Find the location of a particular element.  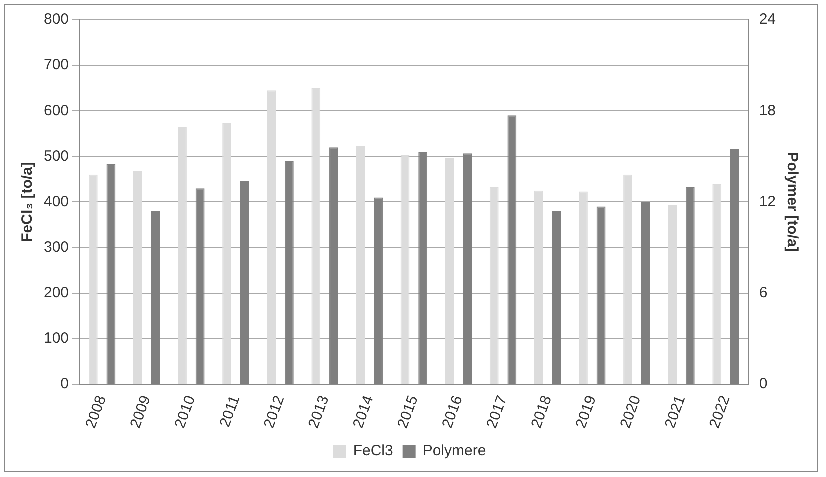

y-tick-label: 400 is located at coordinates (57, 201).